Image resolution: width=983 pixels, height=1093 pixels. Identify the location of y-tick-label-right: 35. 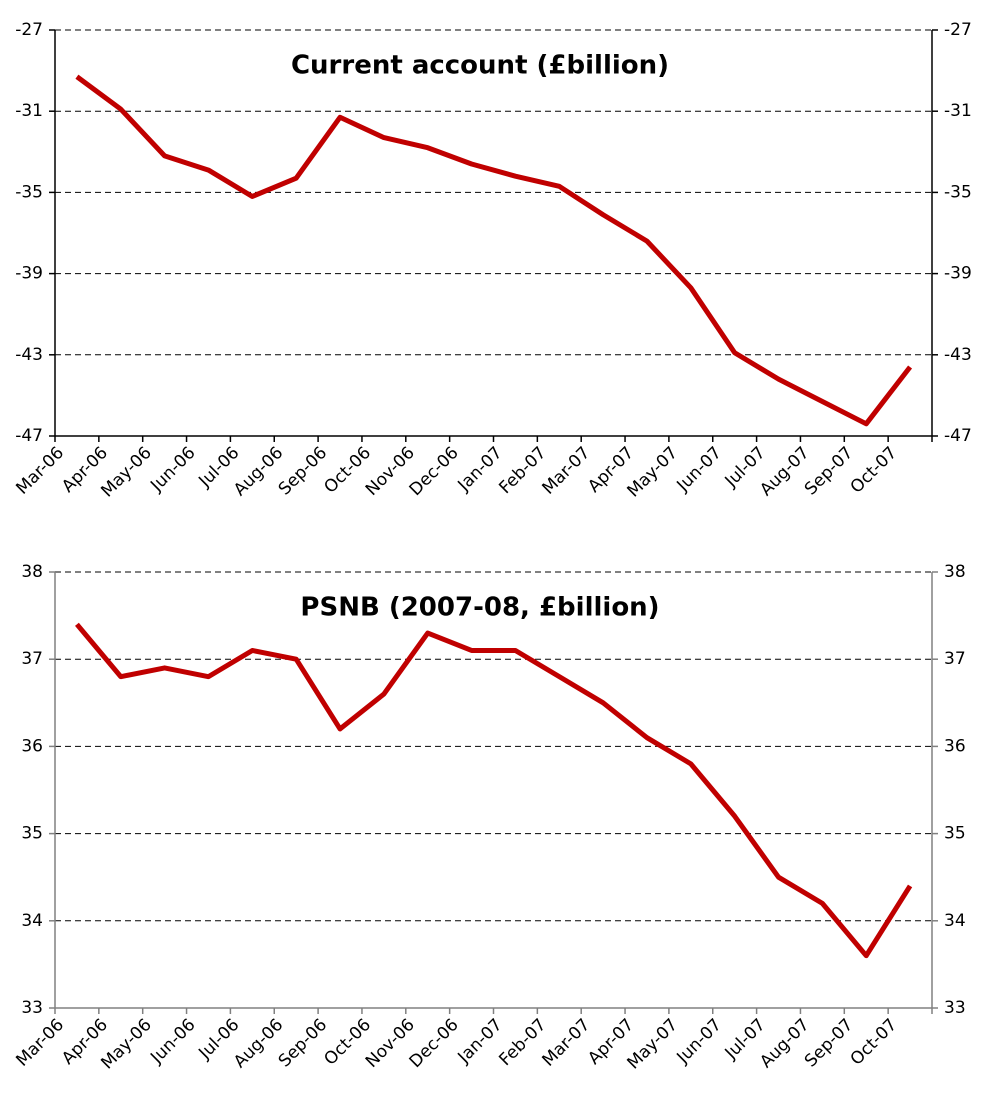
(955, 834).